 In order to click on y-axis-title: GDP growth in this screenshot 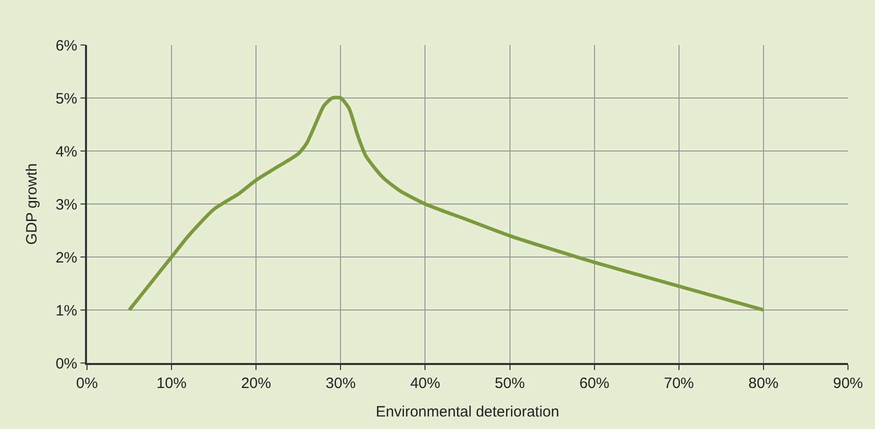, I will do `click(31, 204)`.